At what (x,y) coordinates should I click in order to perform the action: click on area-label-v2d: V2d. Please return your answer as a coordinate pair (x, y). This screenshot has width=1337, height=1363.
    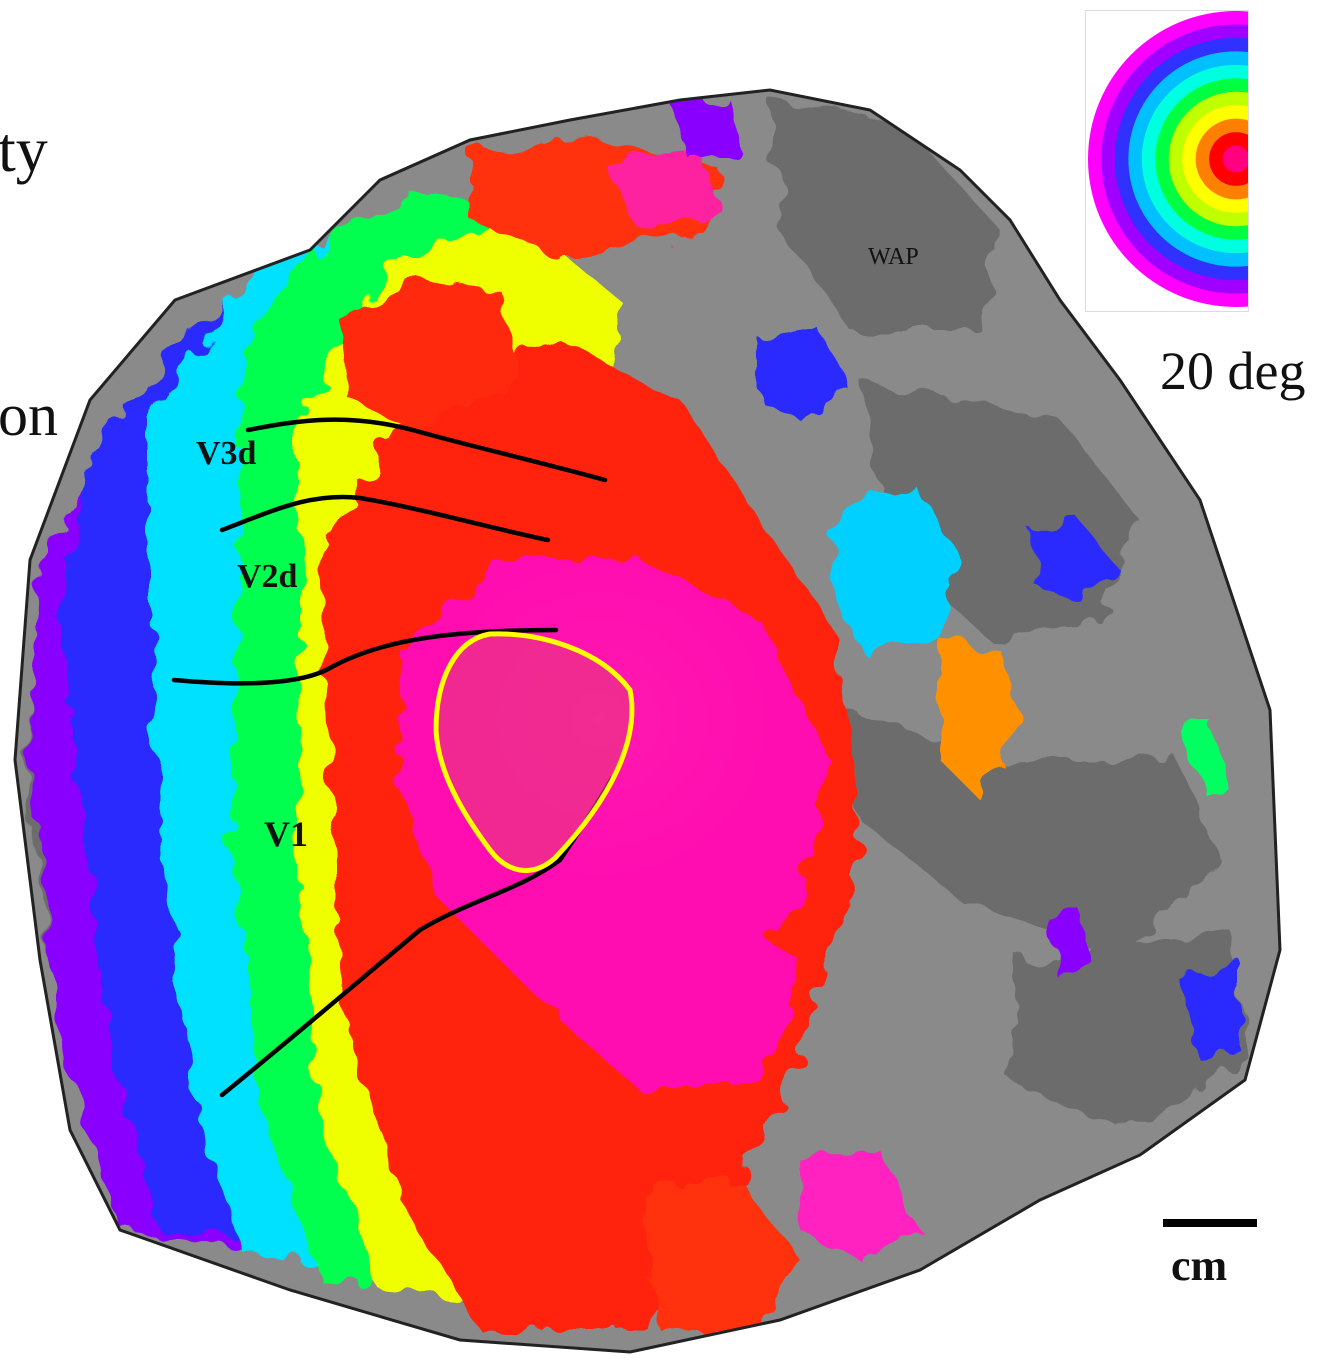
    Looking at the image, I should click on (267, 576).